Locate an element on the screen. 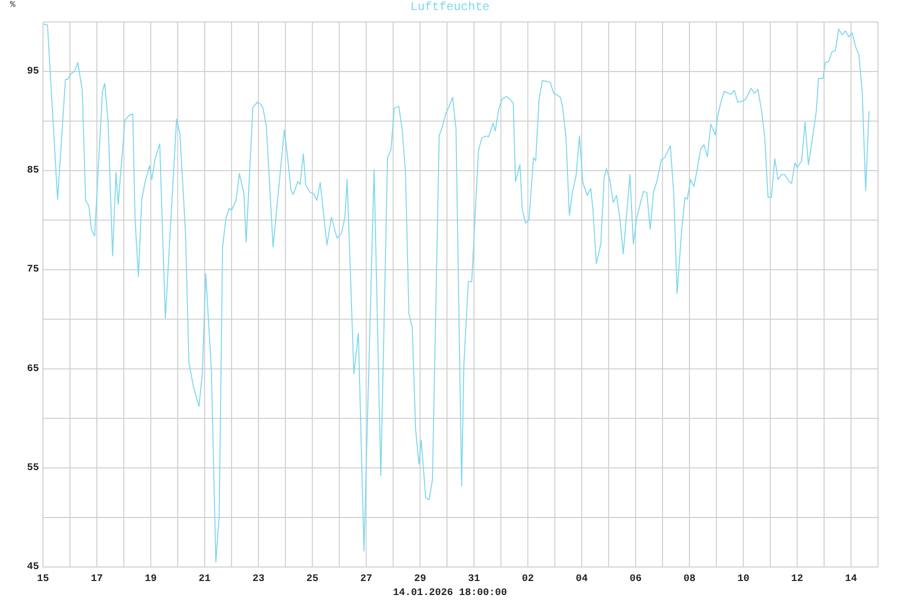 The height and width of the screenshot is (600, 900). x-tick-label: 25 is located at coordinates (312, 579).